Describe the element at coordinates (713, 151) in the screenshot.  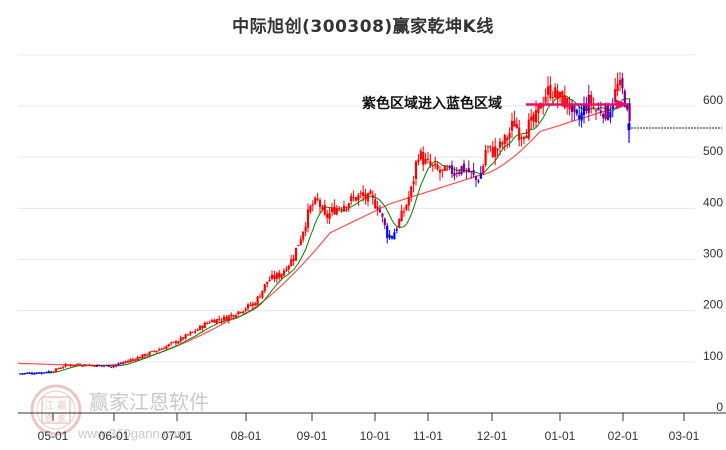
I see `y-tick-label: 500` at that location.